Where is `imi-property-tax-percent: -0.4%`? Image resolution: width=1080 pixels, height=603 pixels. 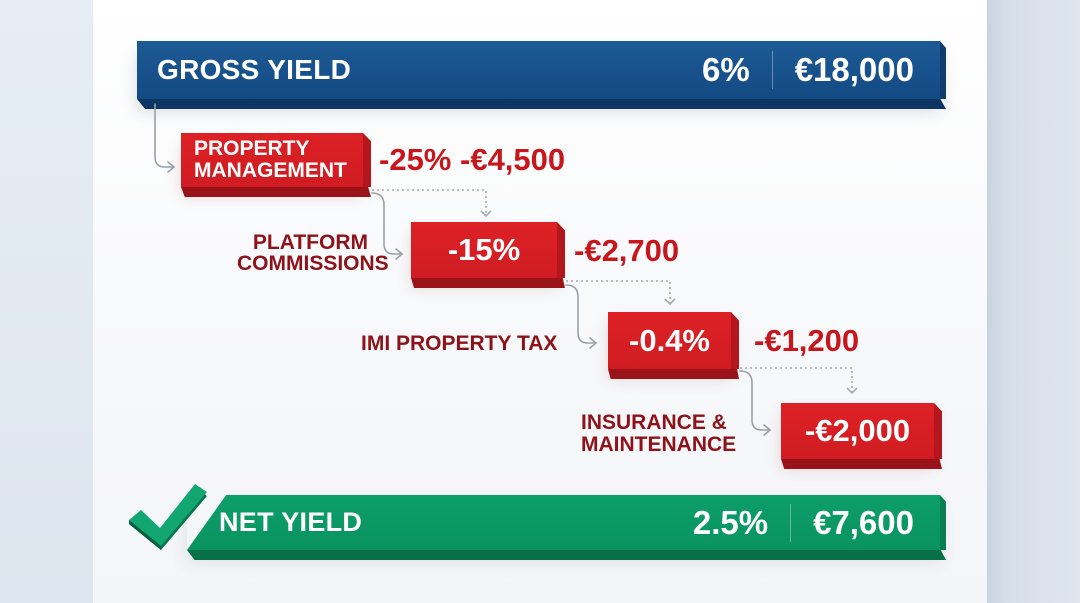
imi-property-tax-percent: -0.4% is located at coordinates (669, 340).